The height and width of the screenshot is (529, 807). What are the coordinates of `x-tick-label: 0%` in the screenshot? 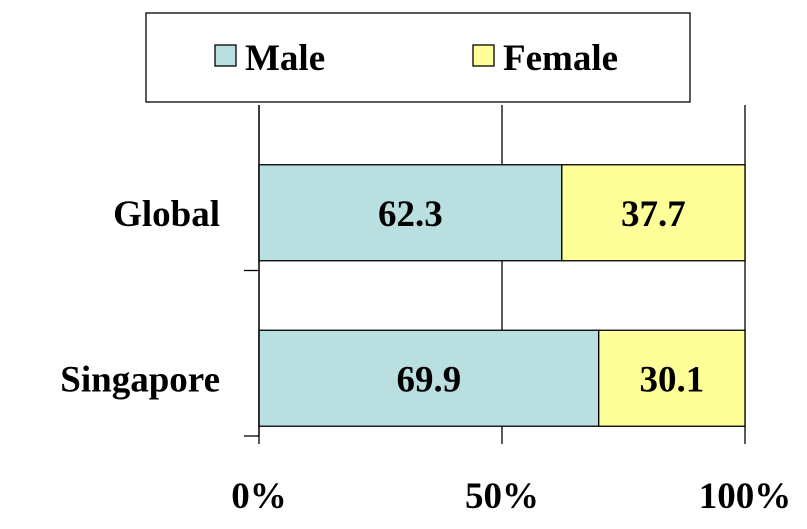 It's located at (259, 496).